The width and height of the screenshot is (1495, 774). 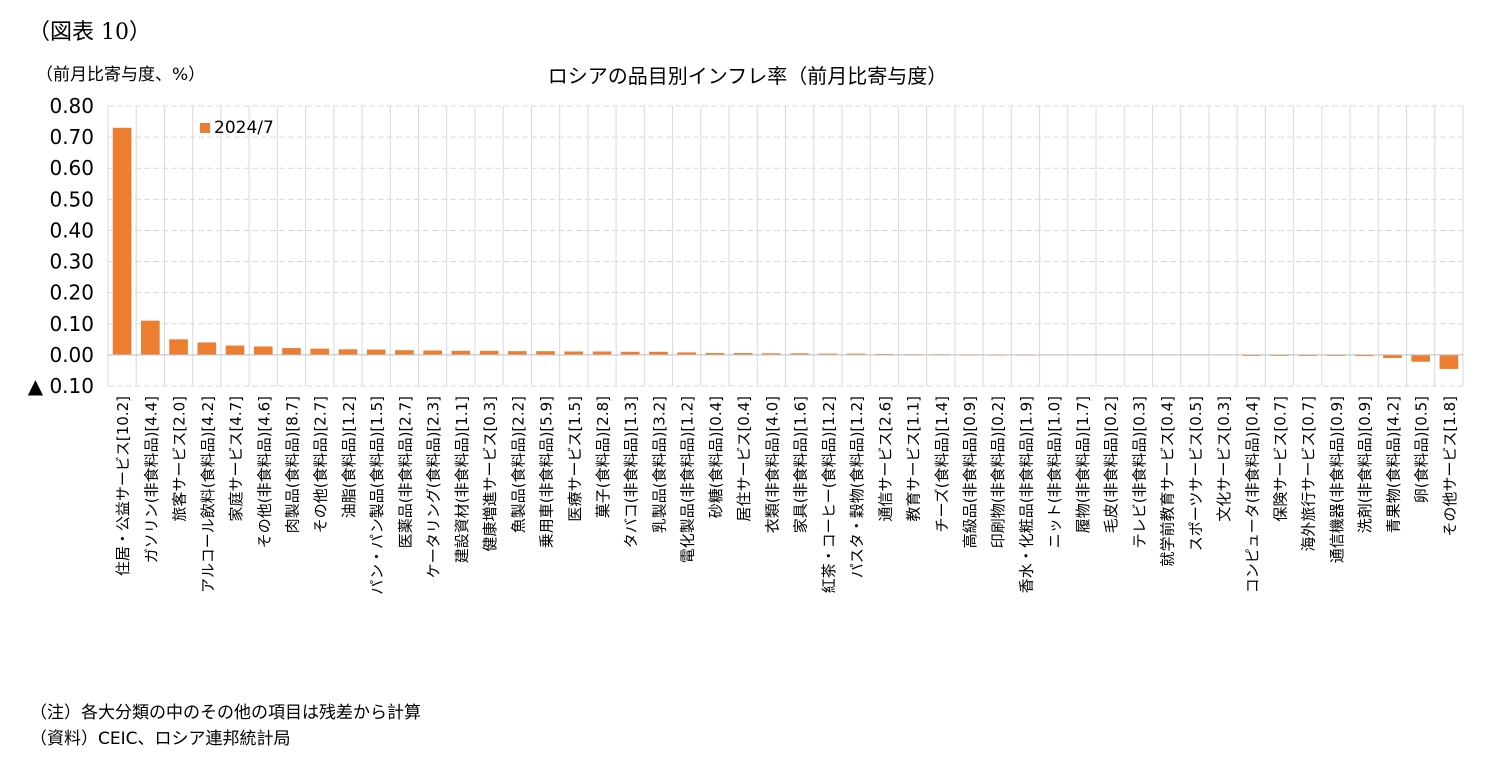 I want to click on x-tick-label: 毛皮(非食料品)[0.2], so click(x=1111, y=464).